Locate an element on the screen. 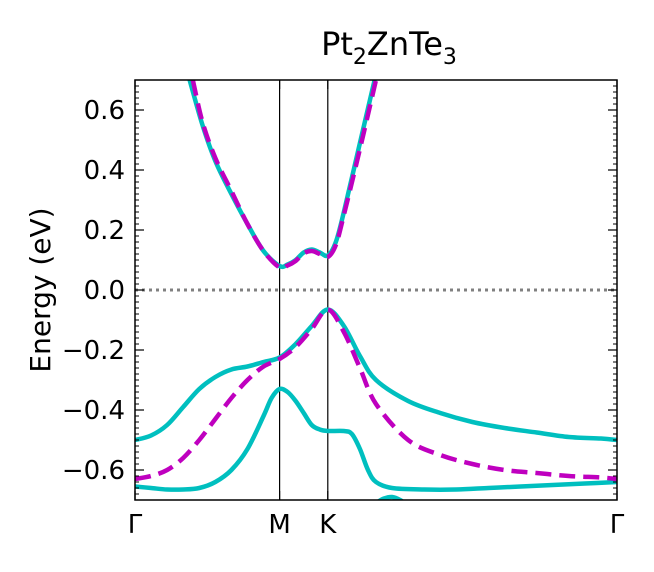 The height and width of the screenshot is (572, 654). y-tick-label: −0.2 is located at coordinates (93, 351).